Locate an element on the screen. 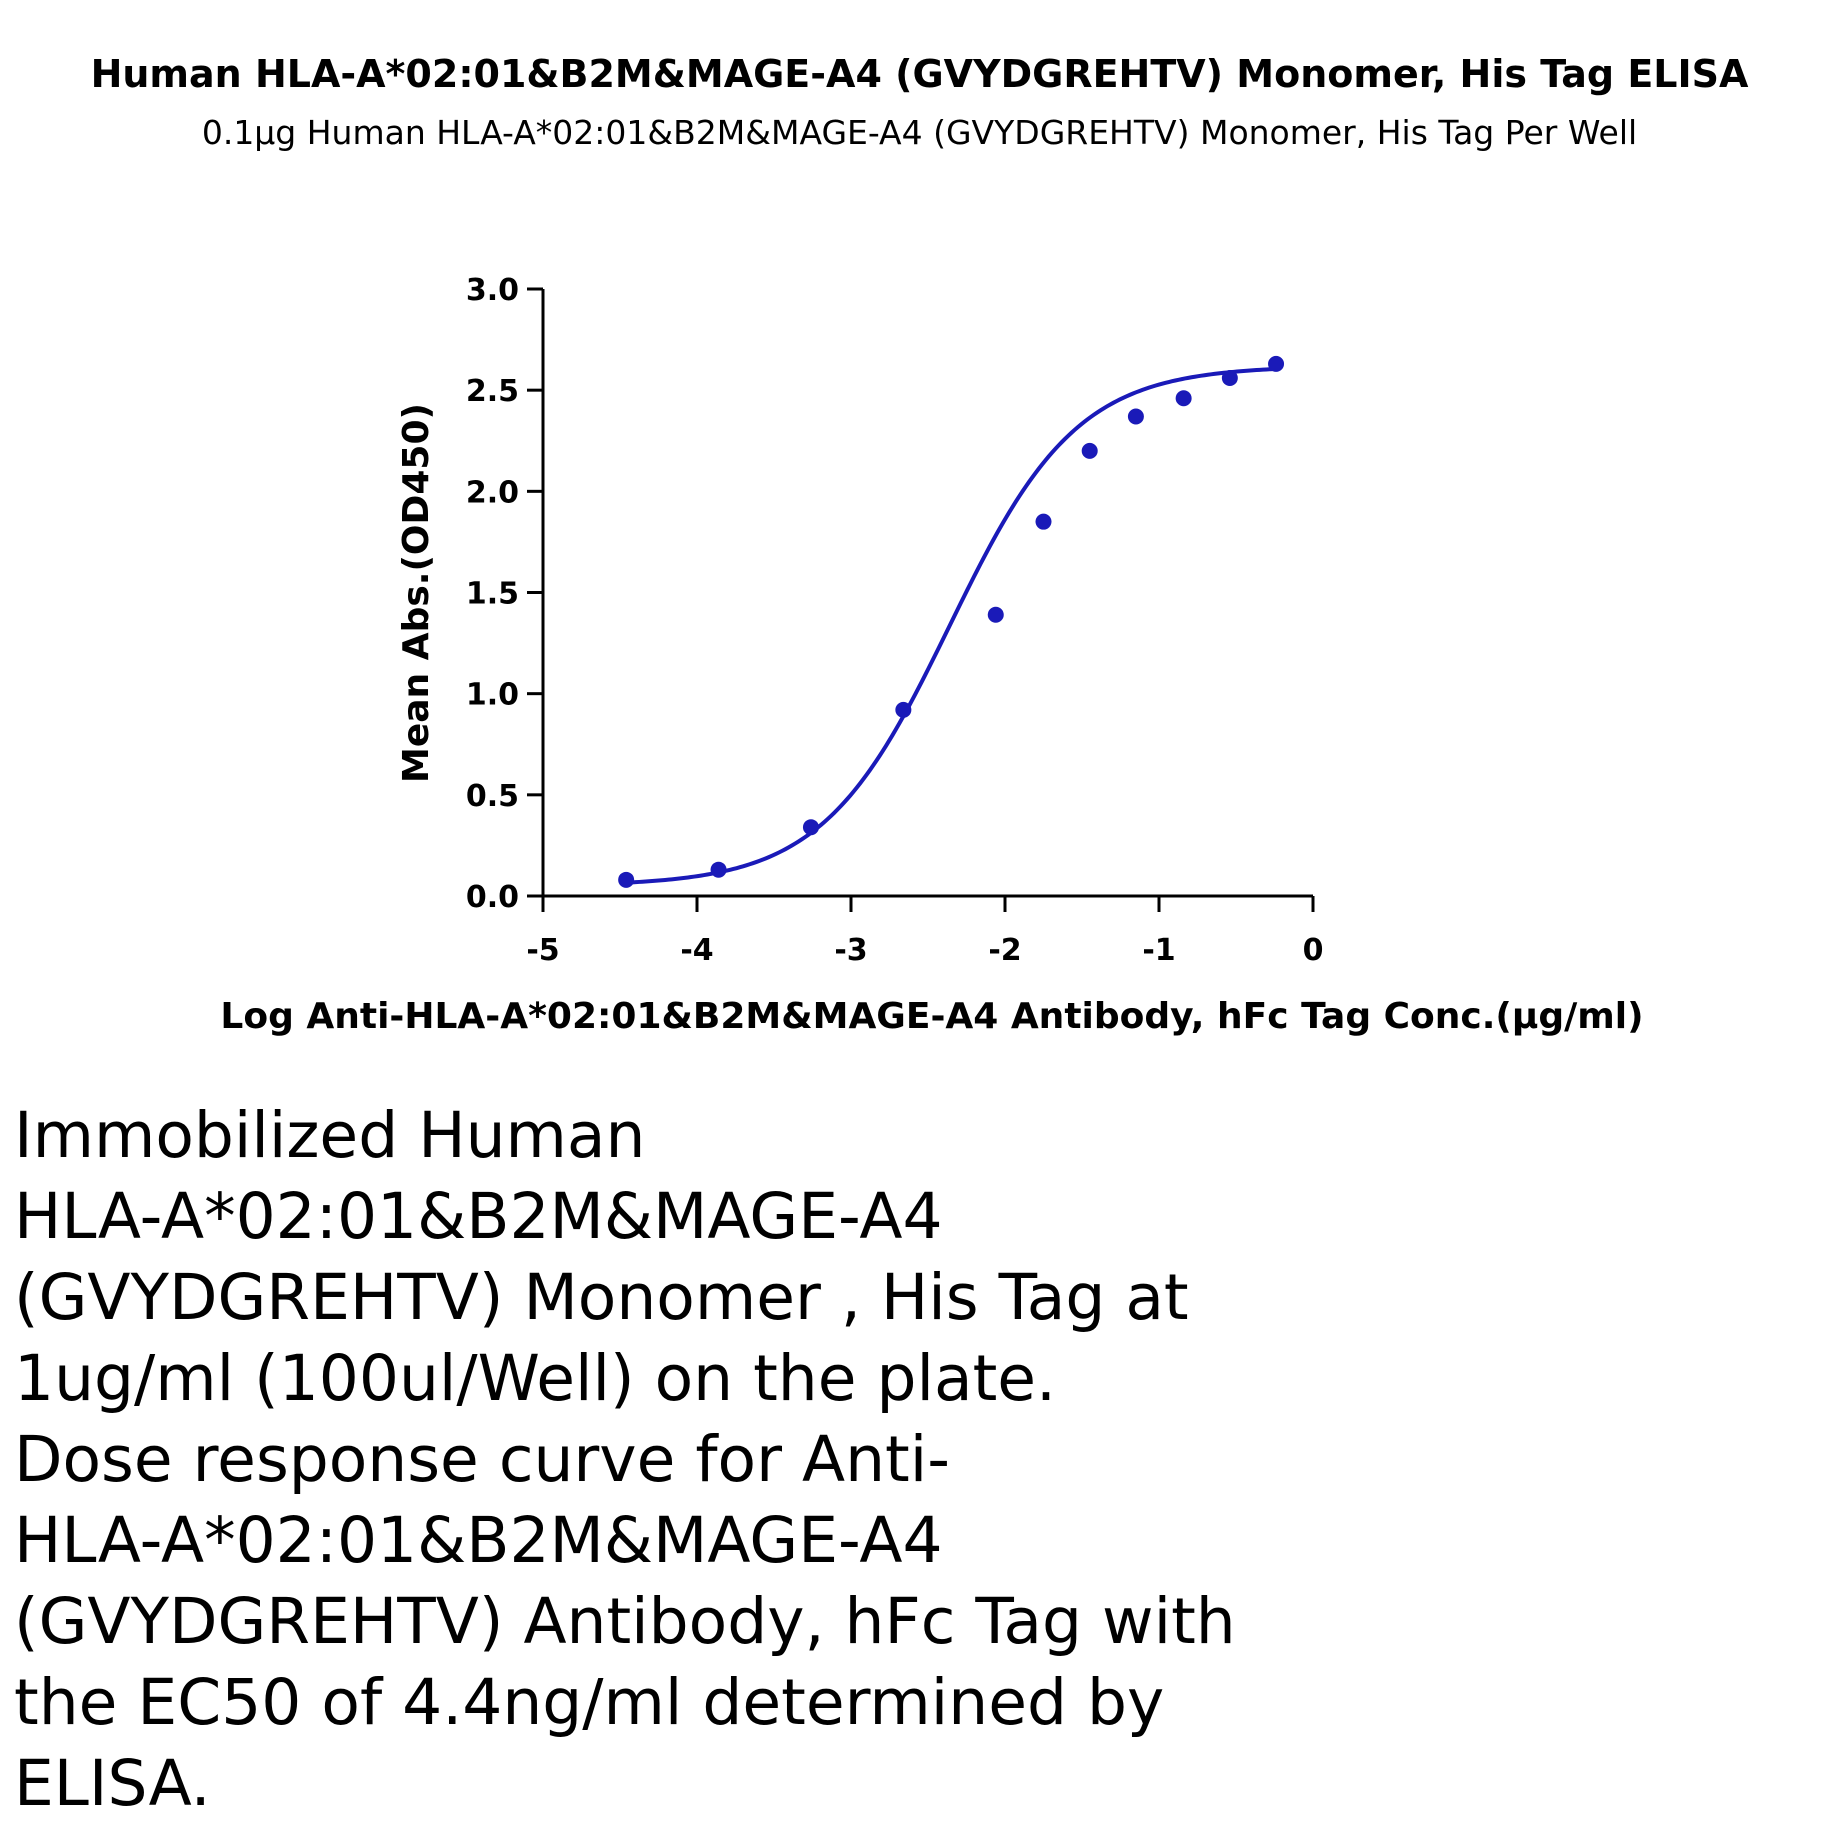 Image resolution: width=1839 pixels, height=1826 pixels. y-tick-label: 0.5 is located at coordinates (492, 796).